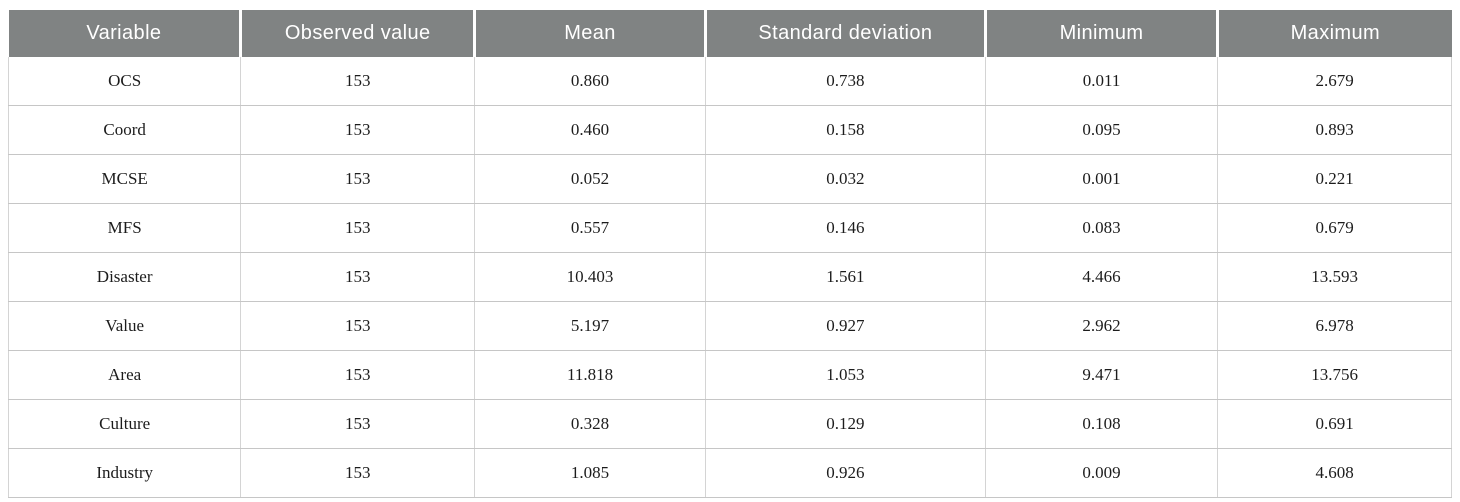  What do you see at coordinates (590, 326) in the screenshot?
I see `value-cell: 5.197` at bounding box center [590, 326].